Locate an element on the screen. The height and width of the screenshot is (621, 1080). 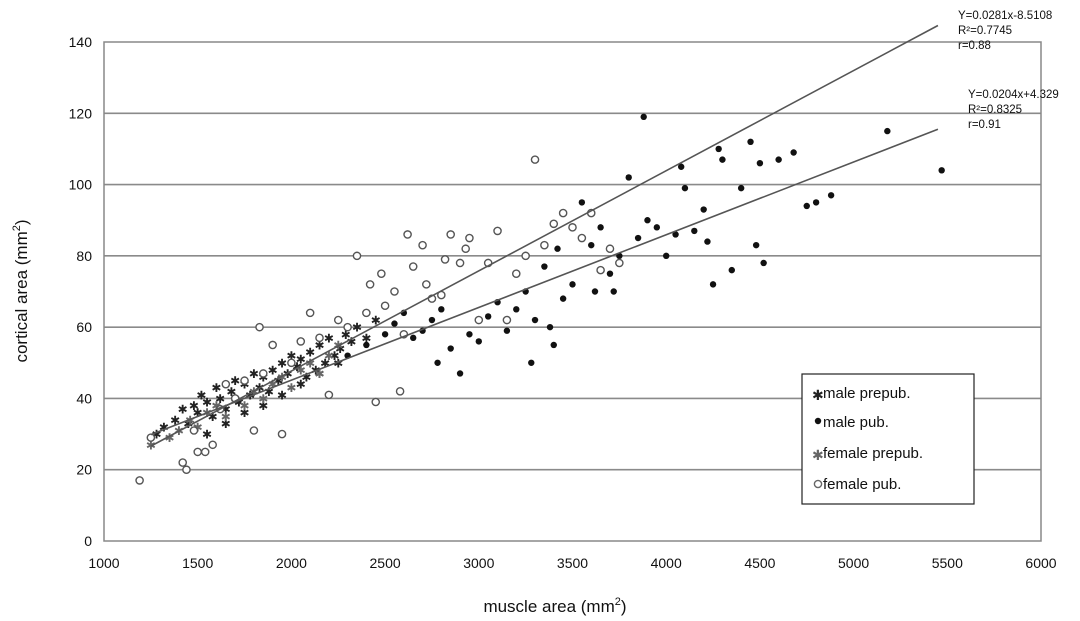
x-tick-label: 4000 is located at coordinates (666, 563).